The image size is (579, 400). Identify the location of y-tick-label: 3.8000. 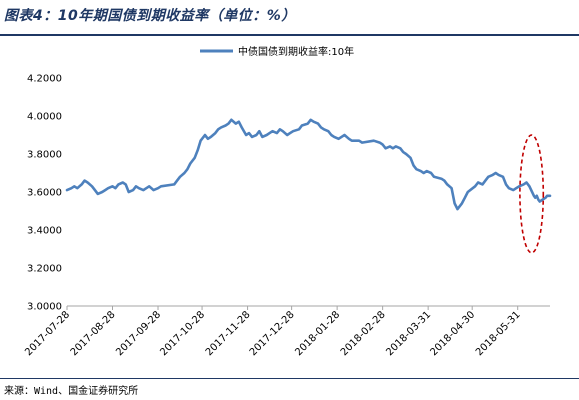
(44, 155).